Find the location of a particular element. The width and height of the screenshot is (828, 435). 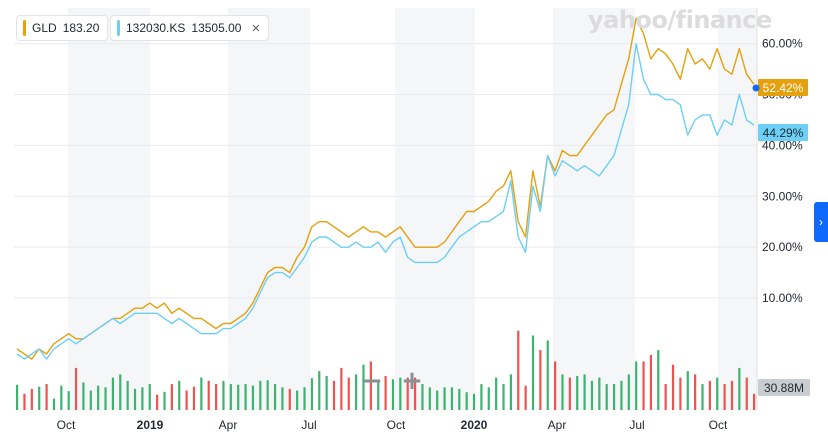

side-panel-toggle: › is located at coordinates (821, 222).